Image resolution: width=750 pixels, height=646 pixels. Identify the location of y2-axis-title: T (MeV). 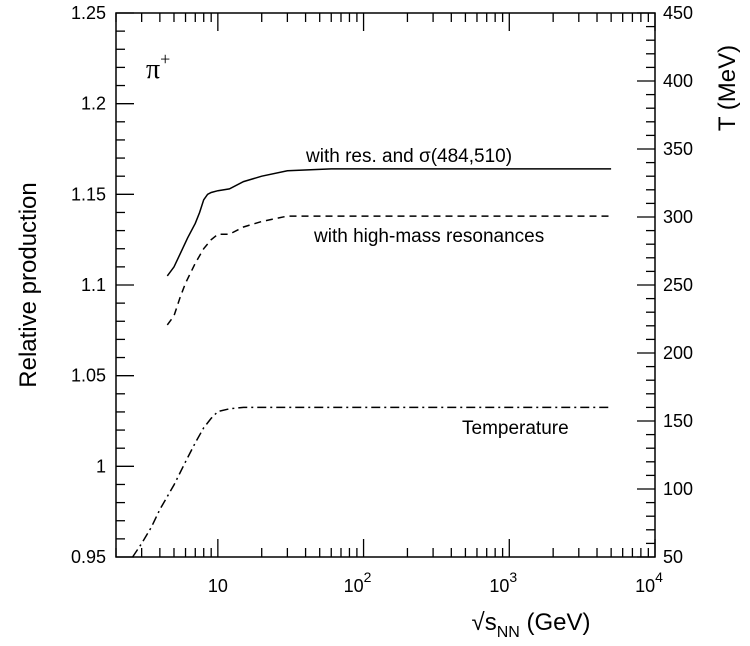
(727, 88).